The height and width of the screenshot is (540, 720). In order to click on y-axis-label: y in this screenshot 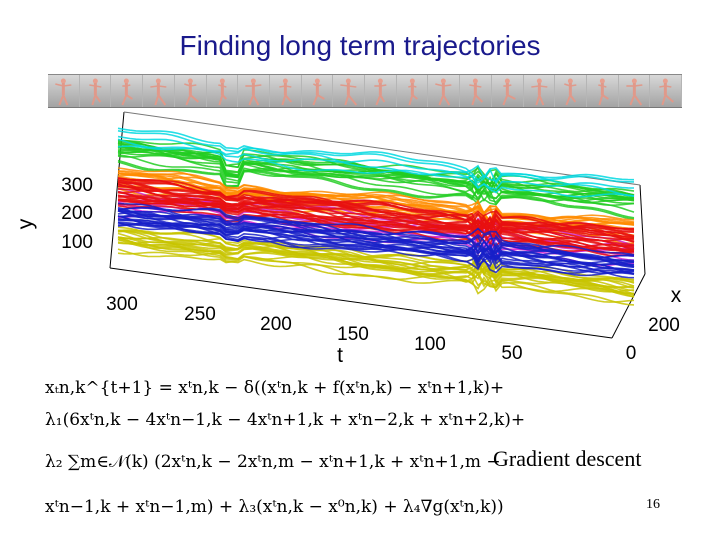, I will do `click(25, 223)`.